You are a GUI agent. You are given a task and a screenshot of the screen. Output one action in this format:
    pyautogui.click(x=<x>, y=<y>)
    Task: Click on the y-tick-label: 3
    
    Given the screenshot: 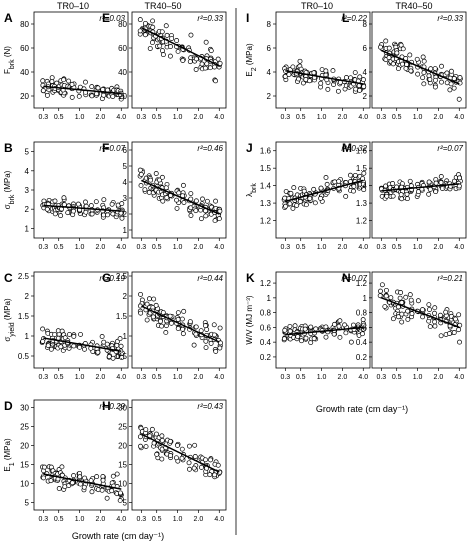 What is the action you would take?
    pyautogui.click(x=125, y=198)
    